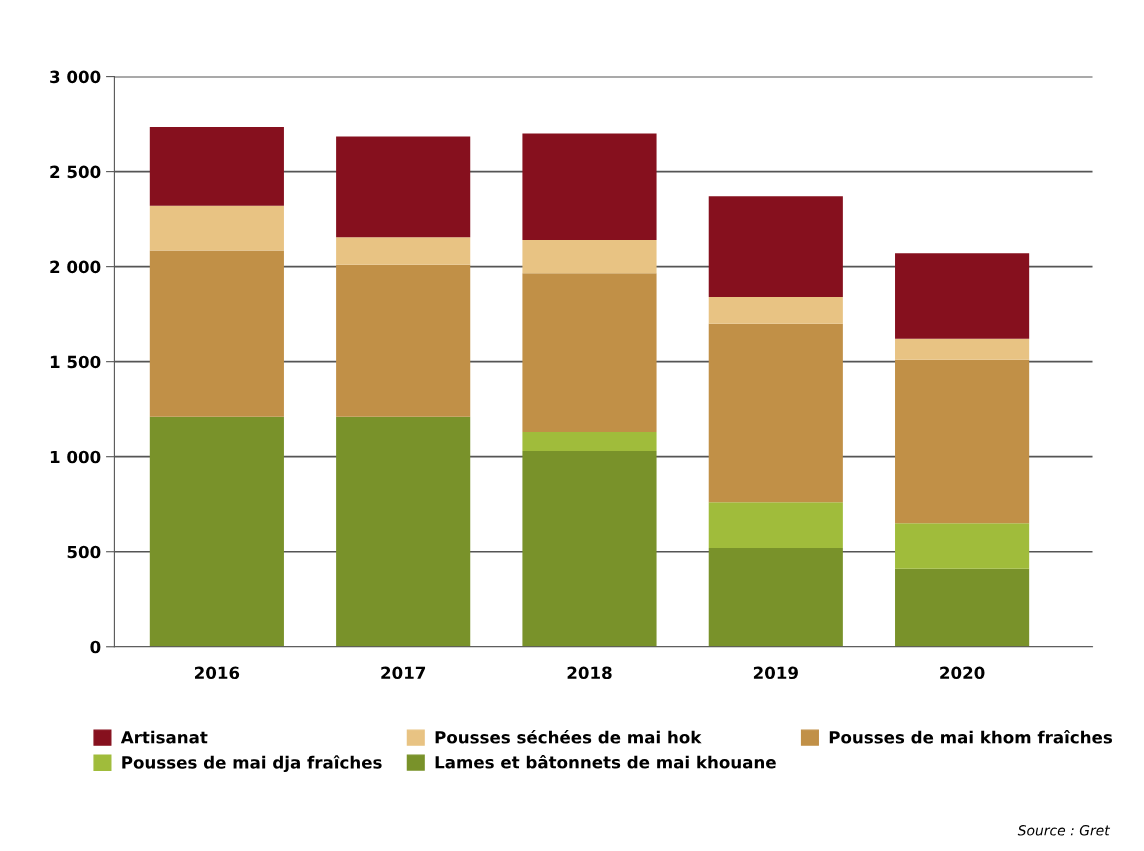  Describe the element at coordinates (164, 737) in the screenshot. I see `legend-label: Artisanat` at that location.